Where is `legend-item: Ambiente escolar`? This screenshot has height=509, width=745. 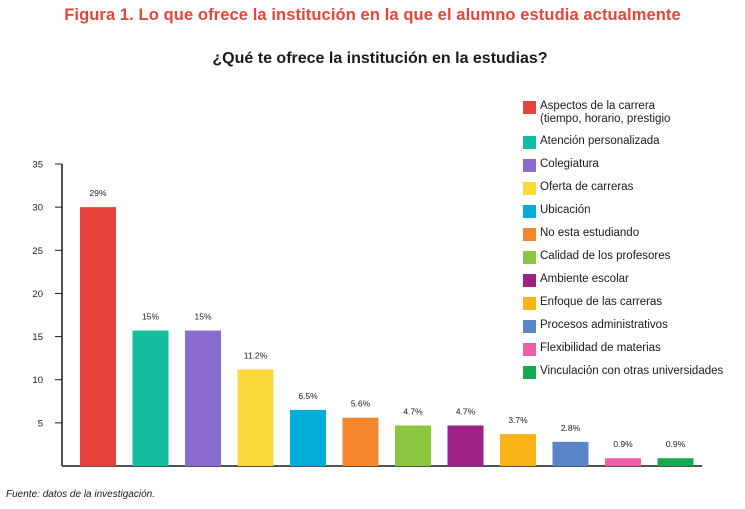
legend-item: Ambiente escolar is located at coordinates (634, 284).